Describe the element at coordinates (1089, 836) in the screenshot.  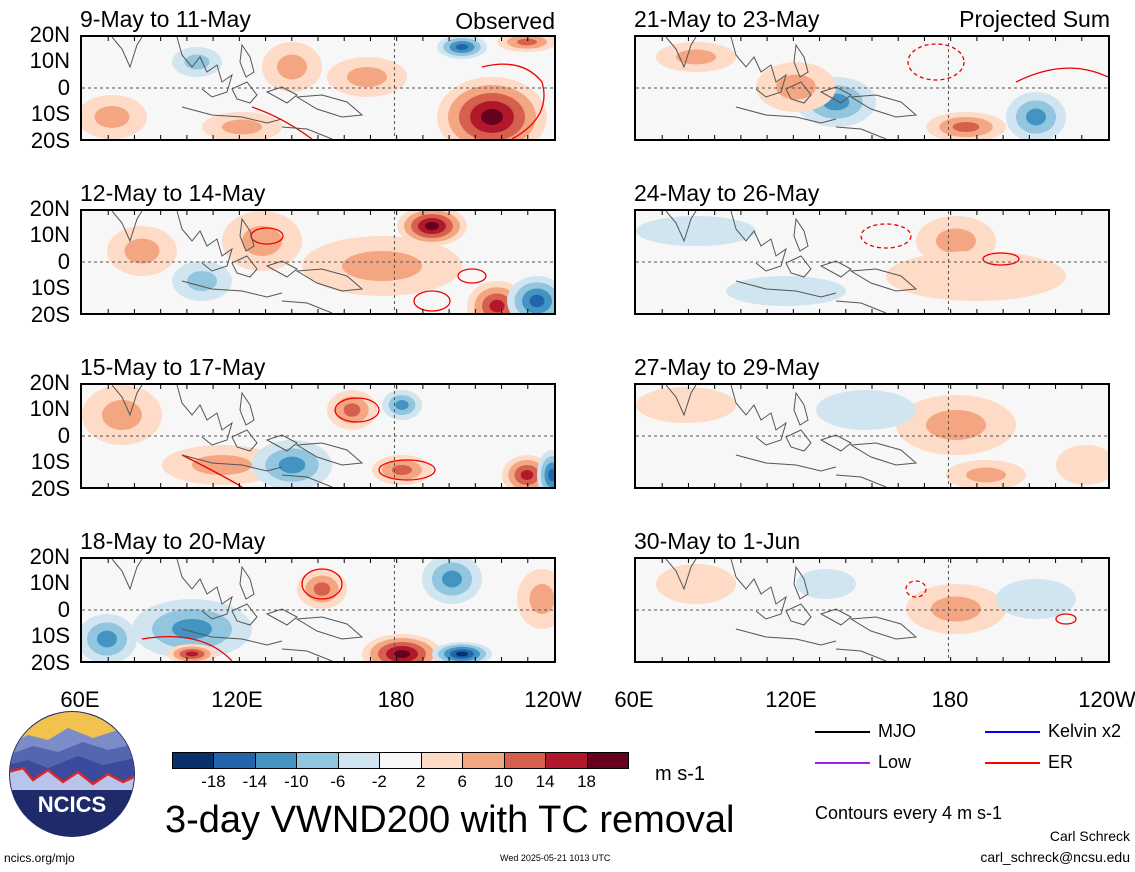
I see `author-name: Carl Schreck` at that location.